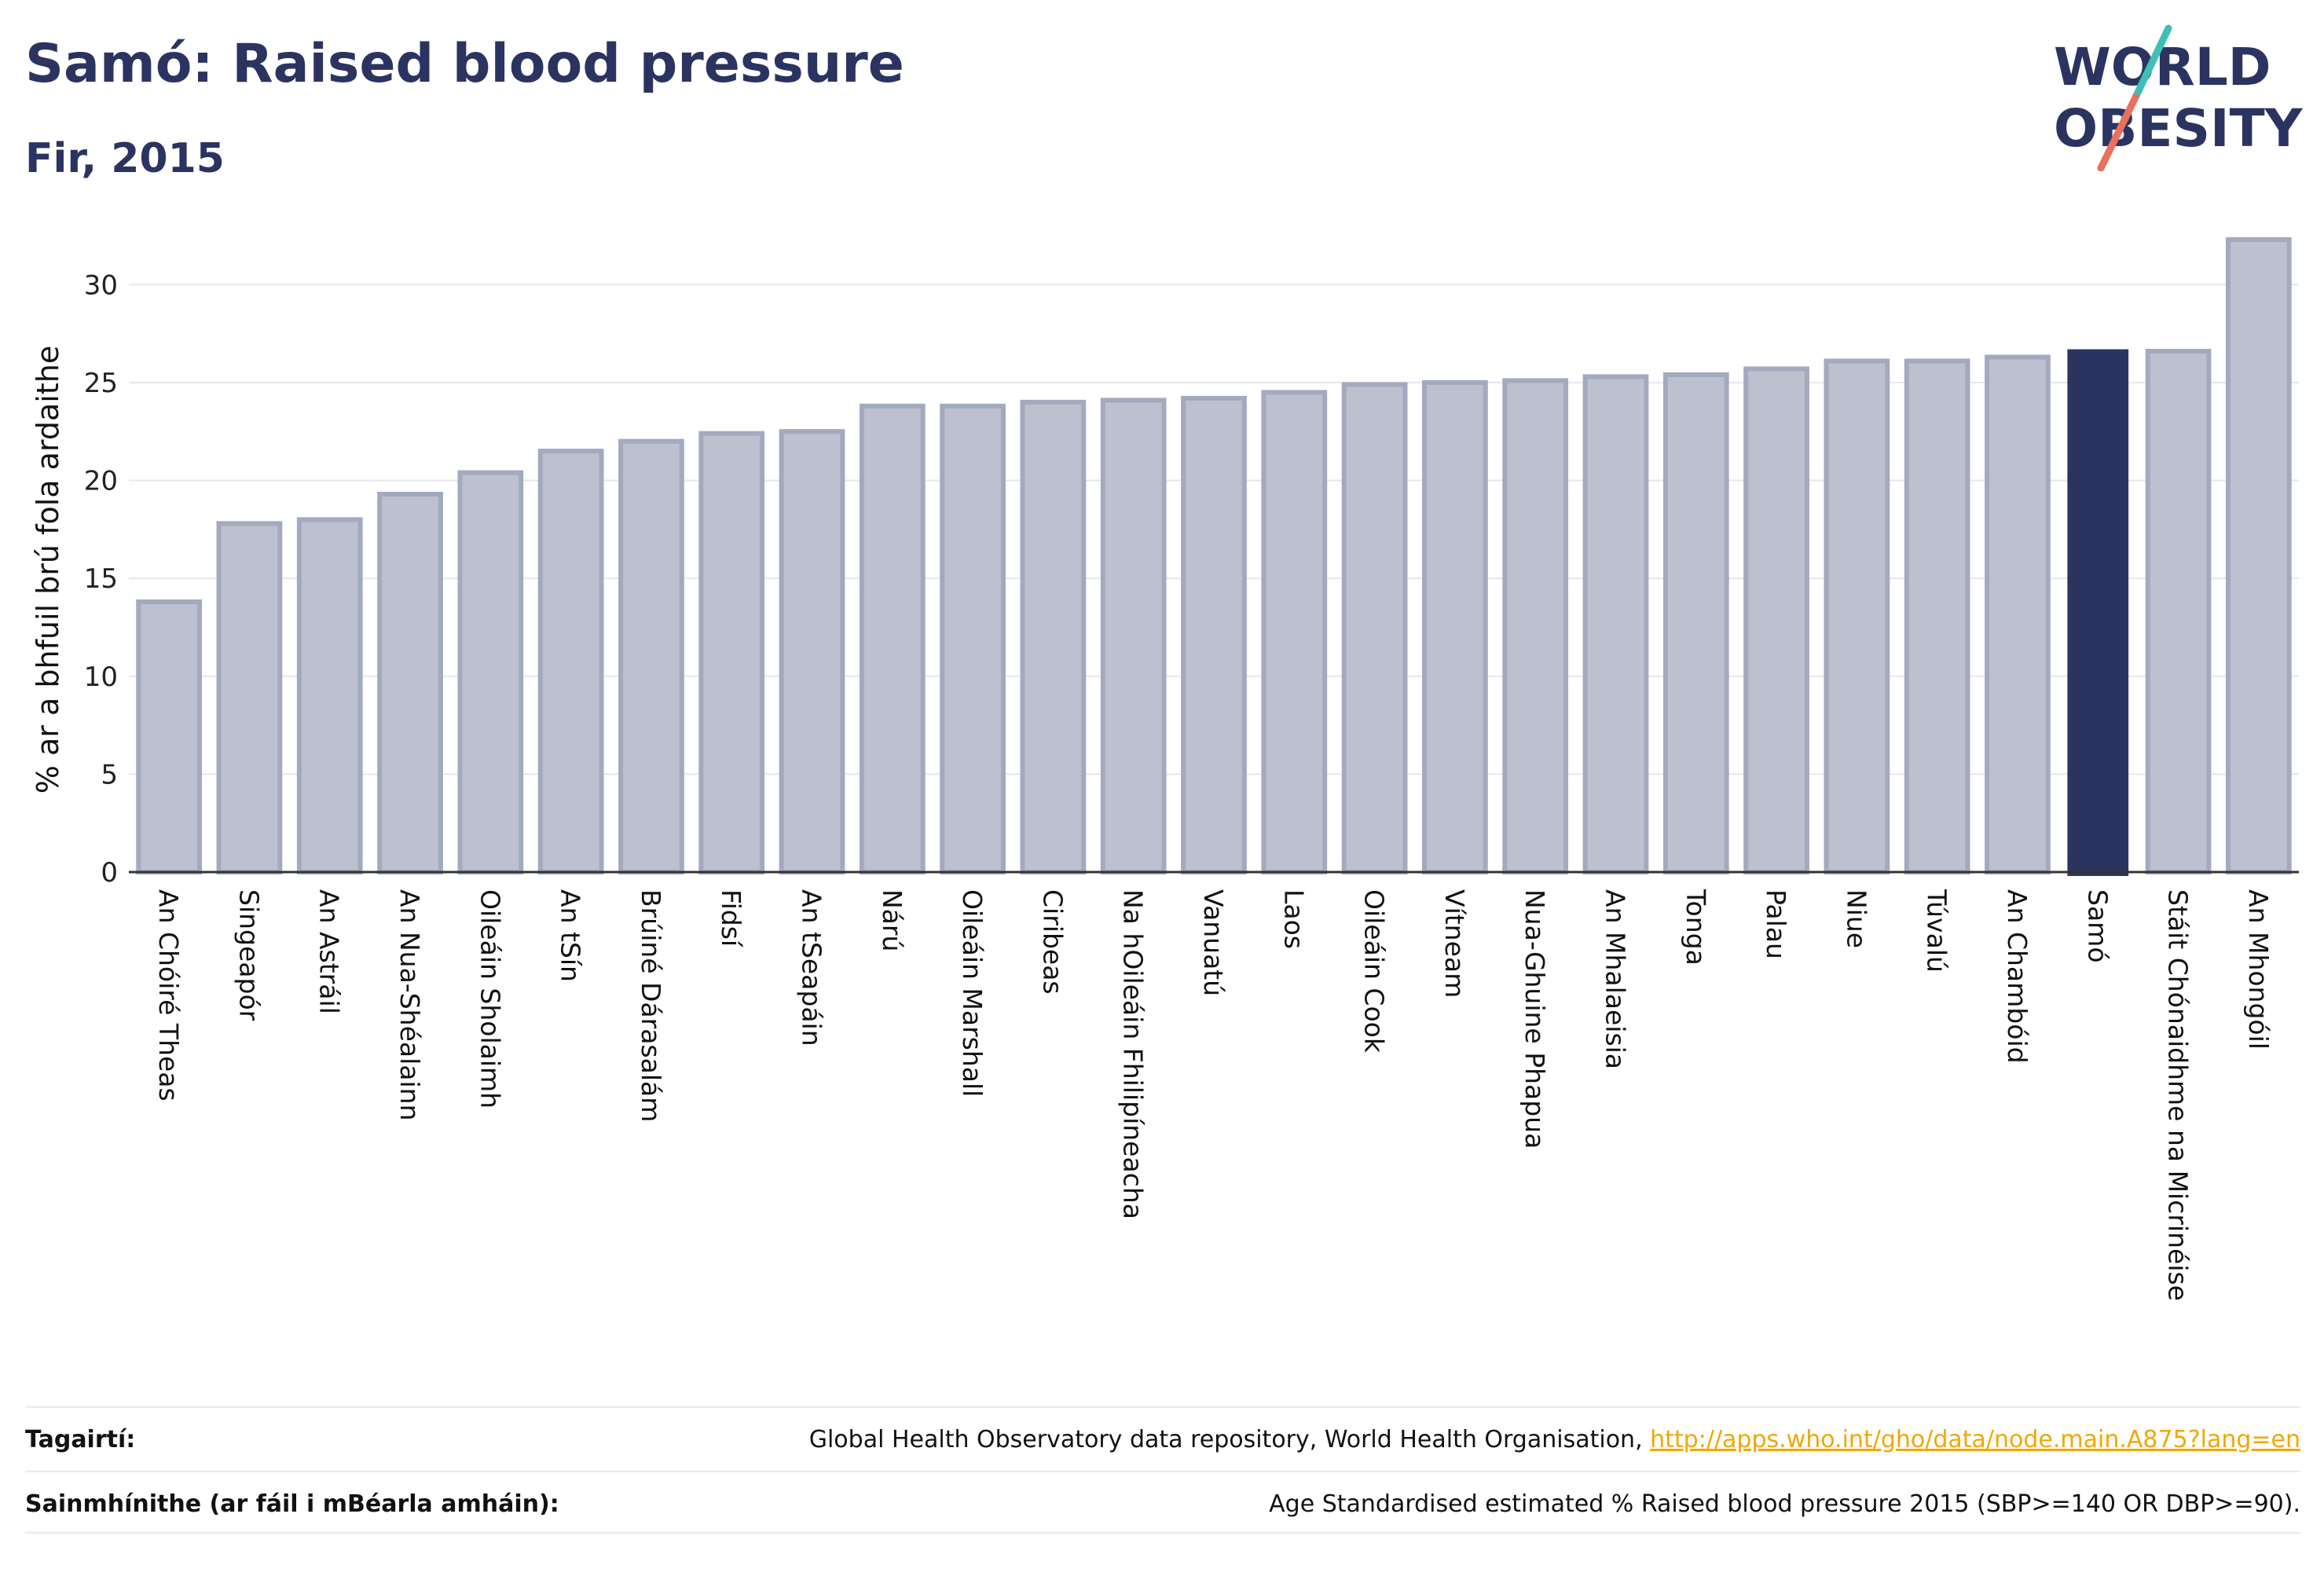 Image resolution: width=2324 pixels, height=1576 pixels. What do you see at coordinates (1534, 1019) in the screenshot?
I see `x-tick-label: Nua-Ghuine Phapua` at bounding box center [1534, 1019].